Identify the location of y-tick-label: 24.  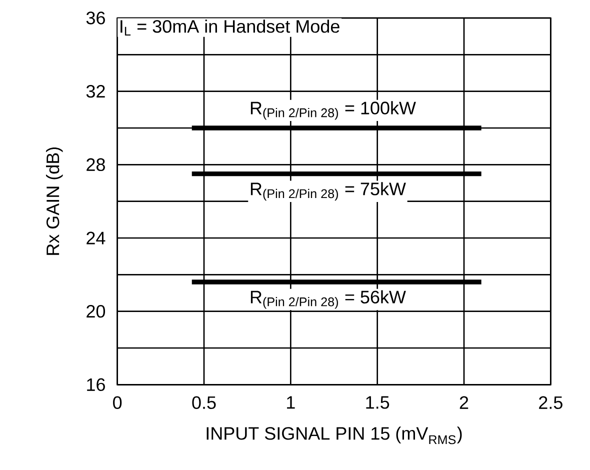
(96, 238).